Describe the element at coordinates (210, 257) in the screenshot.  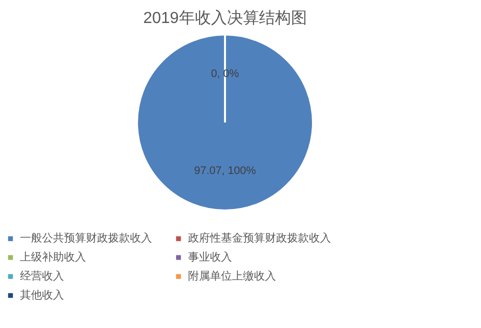
I see `legend-label: 事业收入` at that location.